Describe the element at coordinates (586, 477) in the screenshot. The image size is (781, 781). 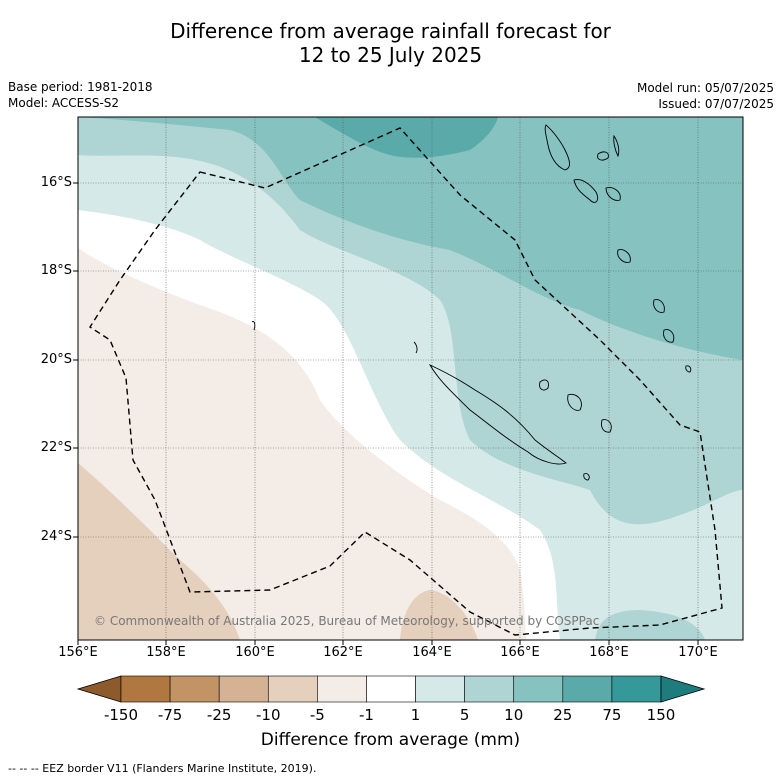
I see `isle-of-pines` at that location.